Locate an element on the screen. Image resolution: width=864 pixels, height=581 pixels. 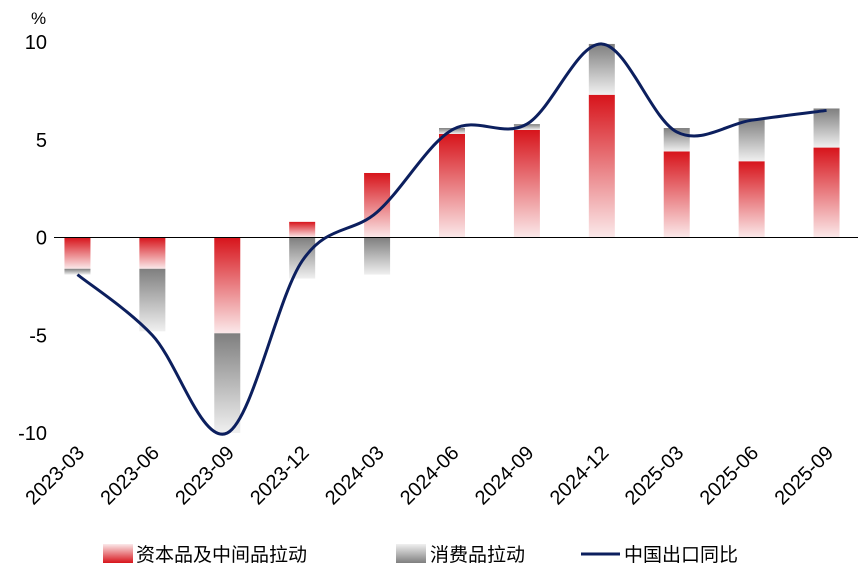
x-tick-label: 2024-12 is located at coordinates (579, 475).